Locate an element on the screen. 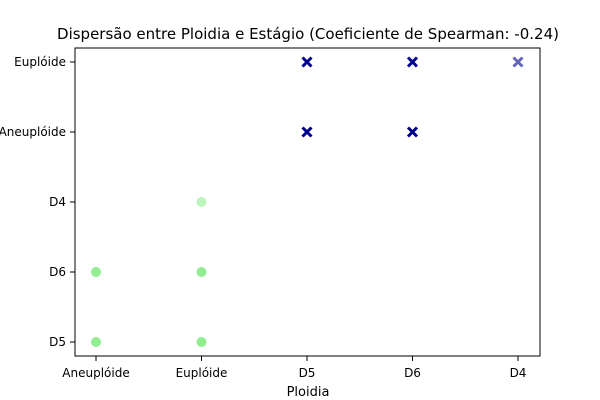 The image size is (600, 400). y-tick-label: D6 is located at coordinates (57, 272).